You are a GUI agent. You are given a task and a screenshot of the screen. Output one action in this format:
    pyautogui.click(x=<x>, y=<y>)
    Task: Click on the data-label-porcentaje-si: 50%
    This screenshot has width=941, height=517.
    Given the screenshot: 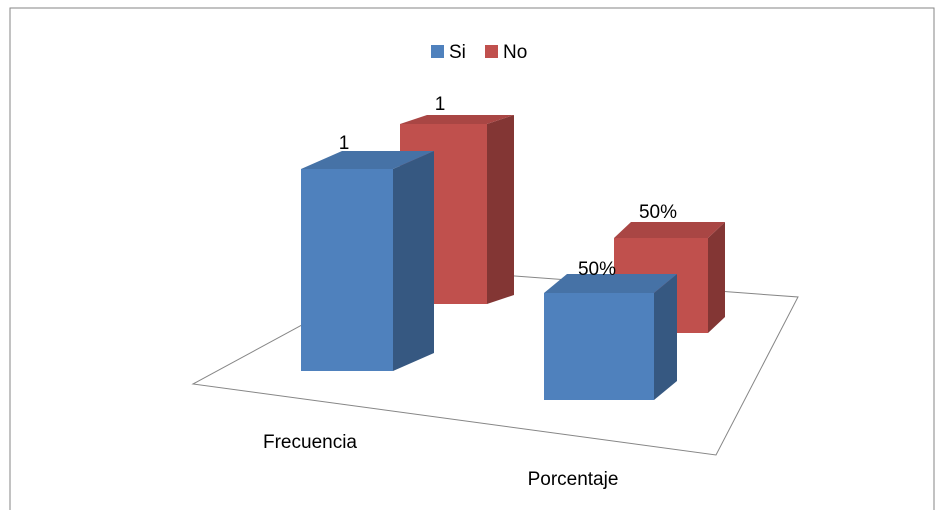 What is the action you would take?
    pyautogui.click(x=597, y=269)
    